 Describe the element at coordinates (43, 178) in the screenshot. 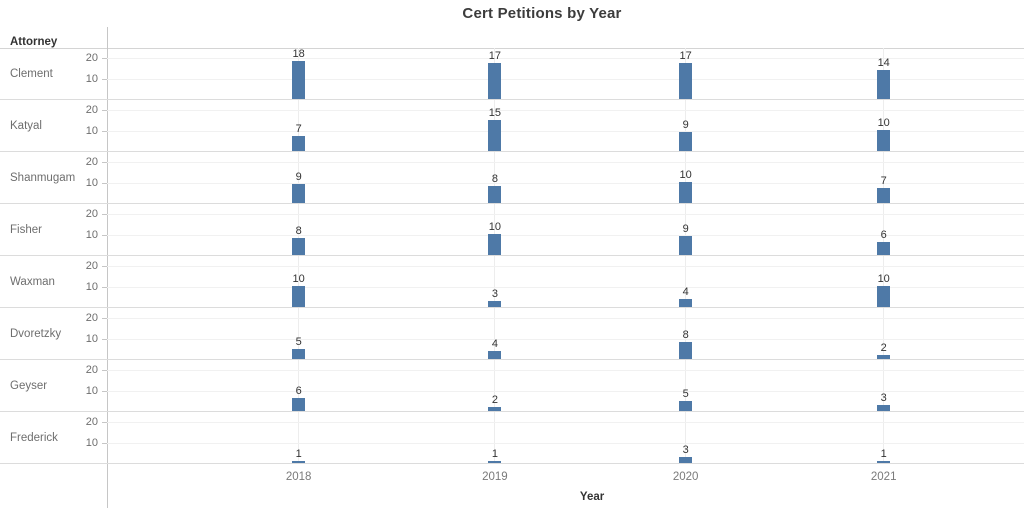

I see `row-label: Shanmugam` at that location.